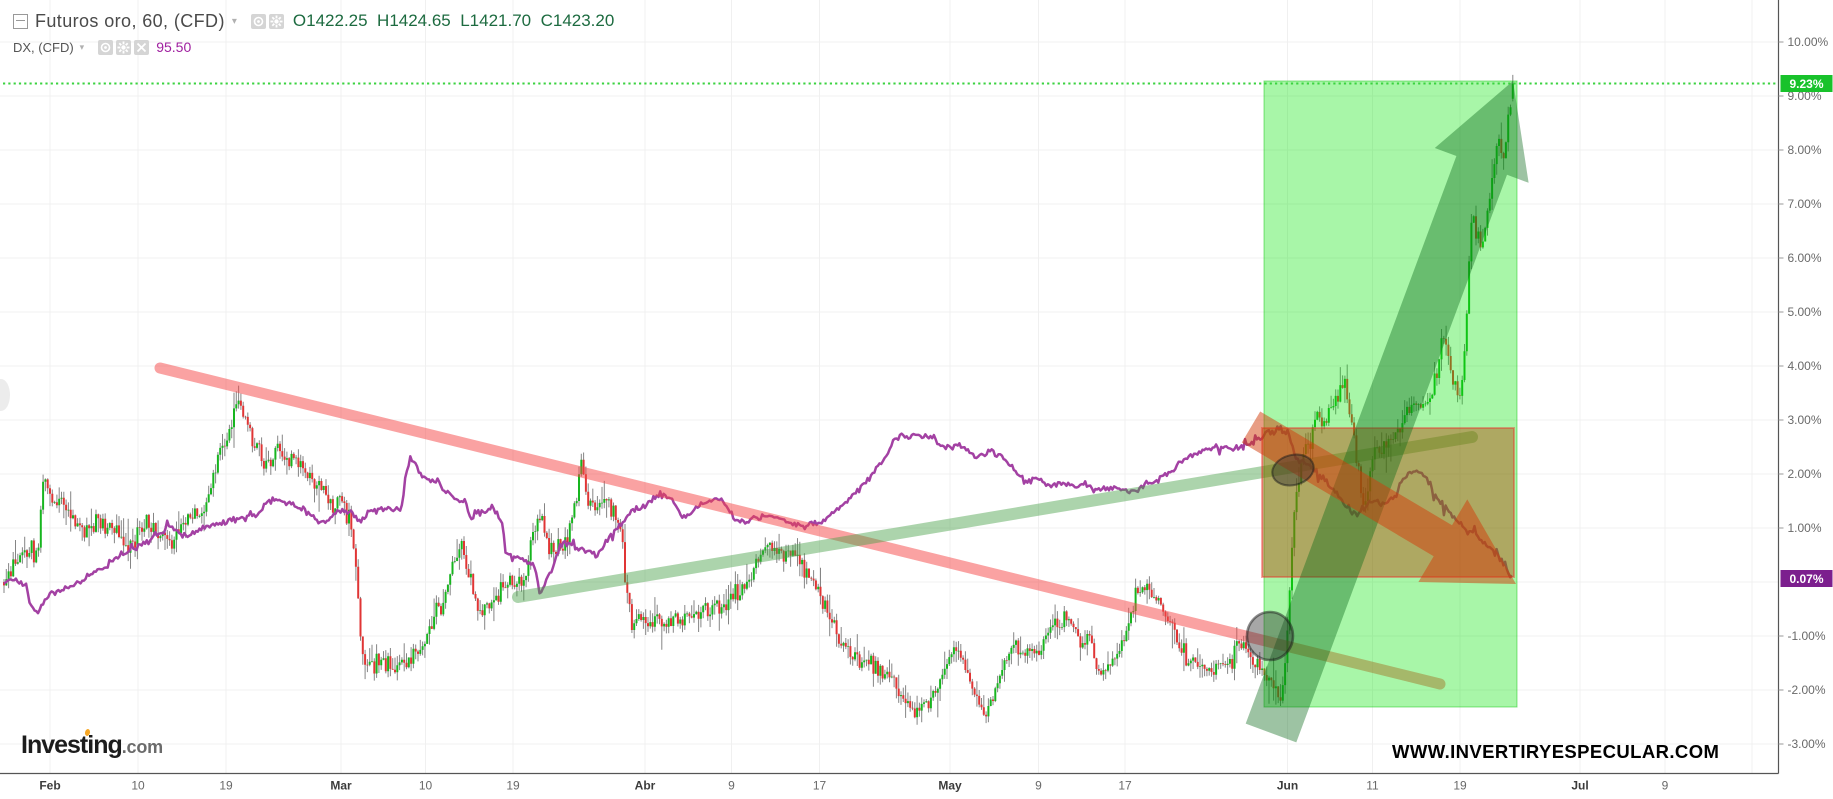 The height and width of the screenshot is (799, 1833). Describe the element at coordinates (1807, 636) in the screenshot. I see `svg-text: -1.00%` at that location.